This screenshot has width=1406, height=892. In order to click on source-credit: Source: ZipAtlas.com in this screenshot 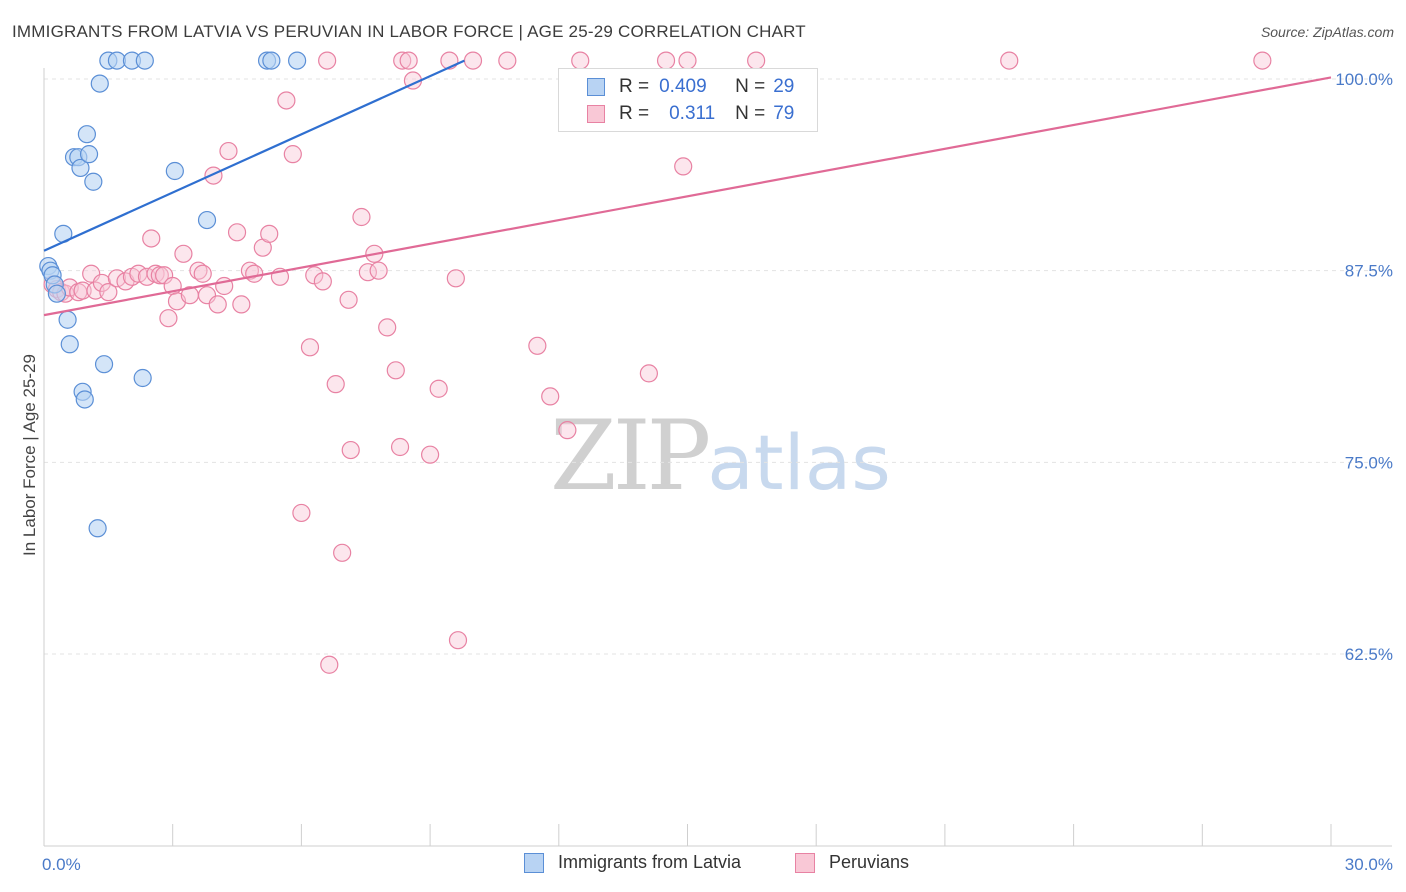, I will do `click(1327, 32)`.